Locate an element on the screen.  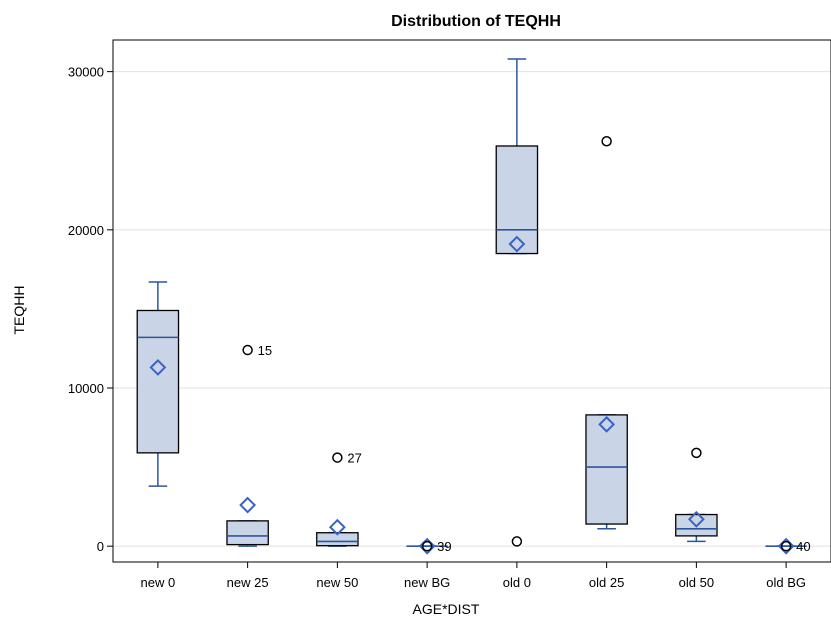
y-tick-label: 10000 is located at coordinates (86, 388).